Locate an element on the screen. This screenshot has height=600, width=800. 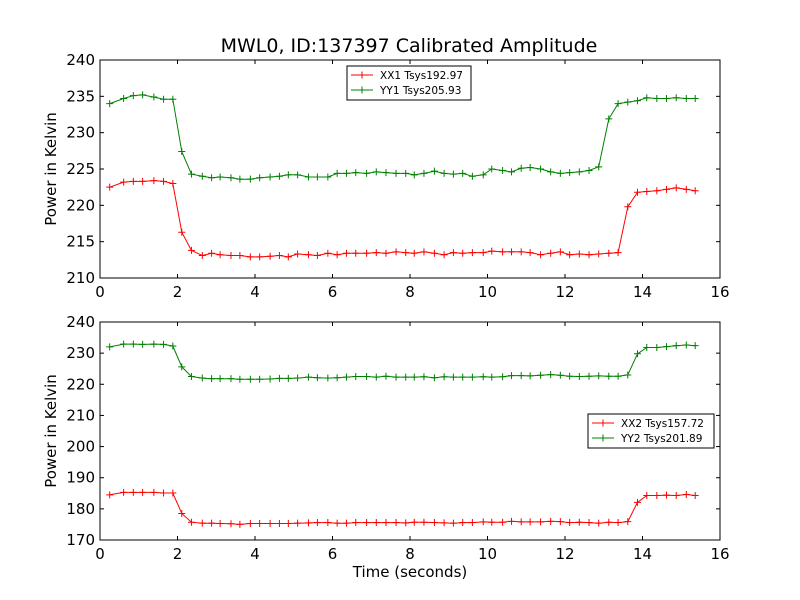
y-tick-label: 235 is located at coordinates (80, 96).